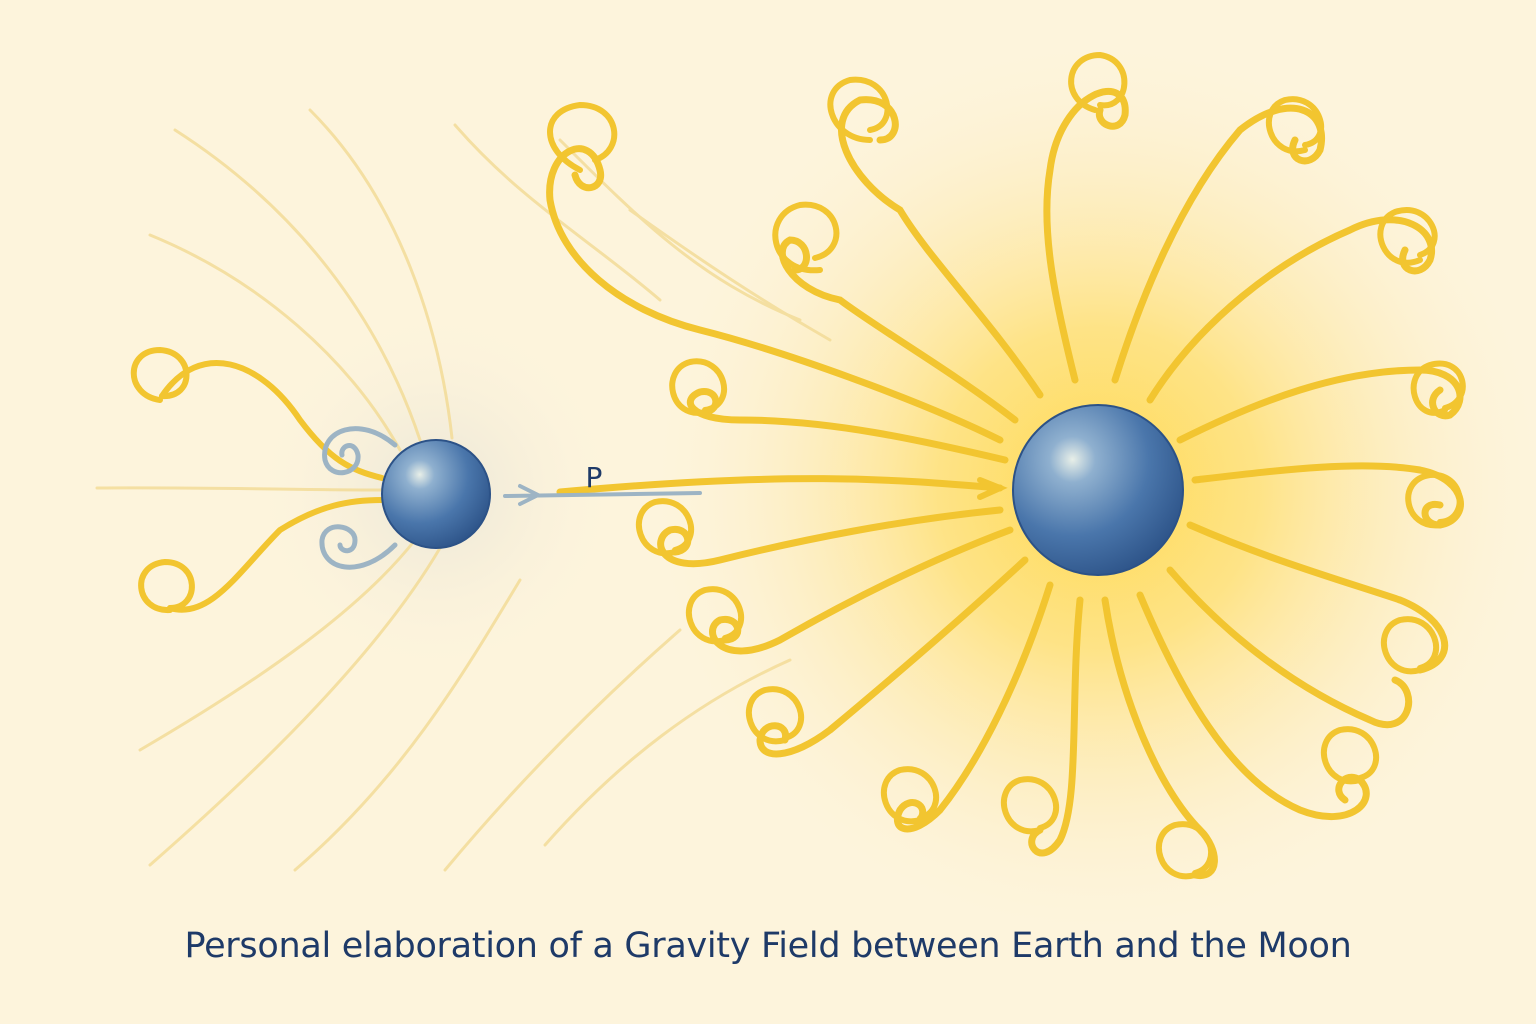 This screenshot has height=1024, width=1536. What do you see at coordinates (1098, 490) in the screenshot?
I see `earth-sphere` at bounding box center [1098, 490].